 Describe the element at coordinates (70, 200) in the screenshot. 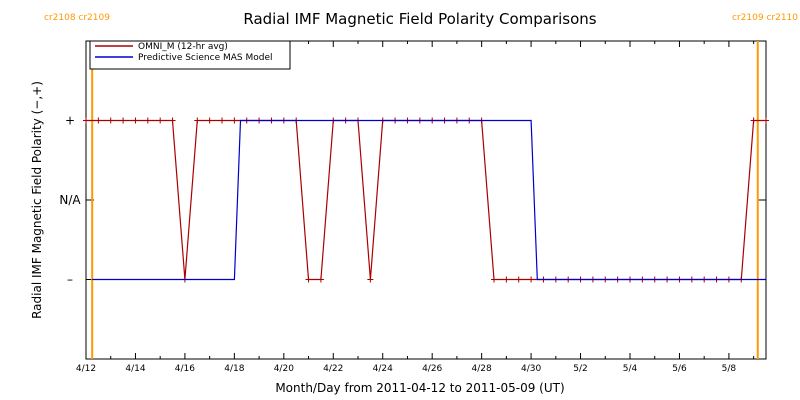

I see `y-tick-label: N/A` at that location.